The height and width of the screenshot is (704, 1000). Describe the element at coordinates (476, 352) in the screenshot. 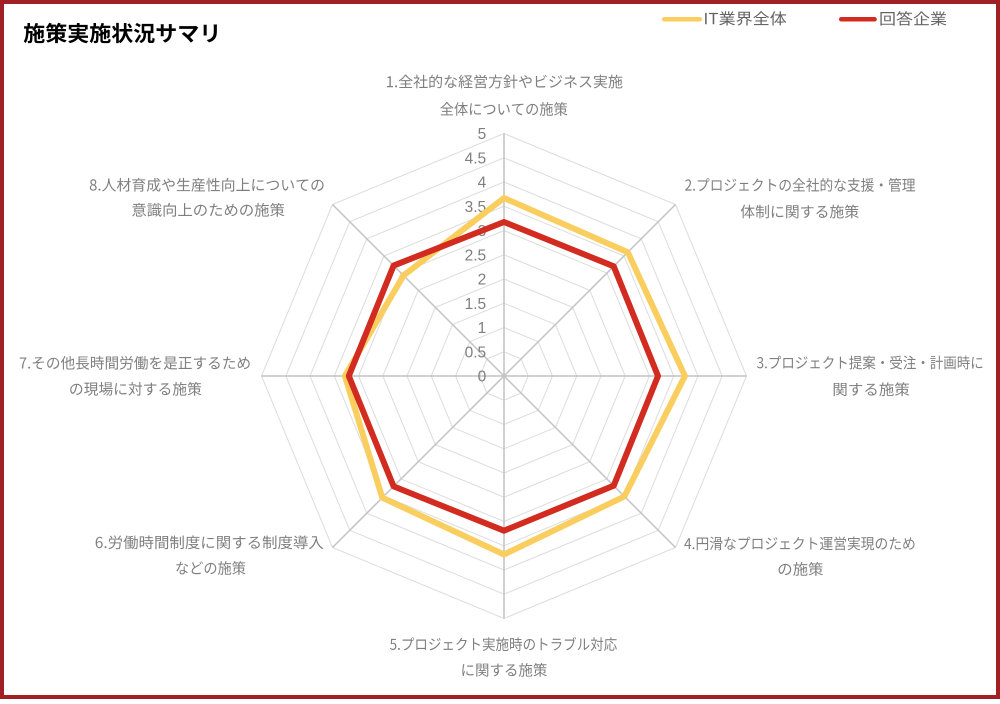

I see `svg-text: 0.5` at that location.